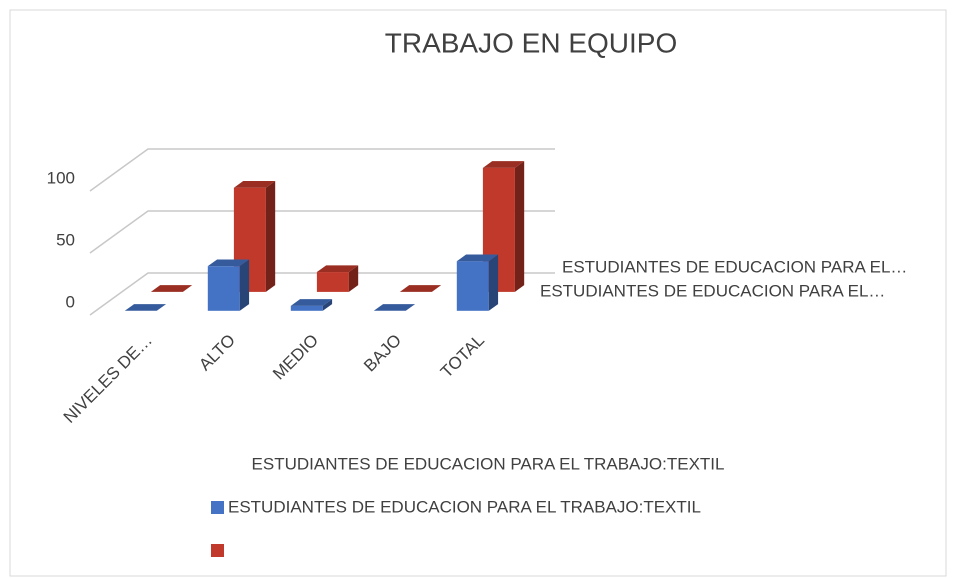  I want to click on y-tick-label: 50, so click(65, 239).